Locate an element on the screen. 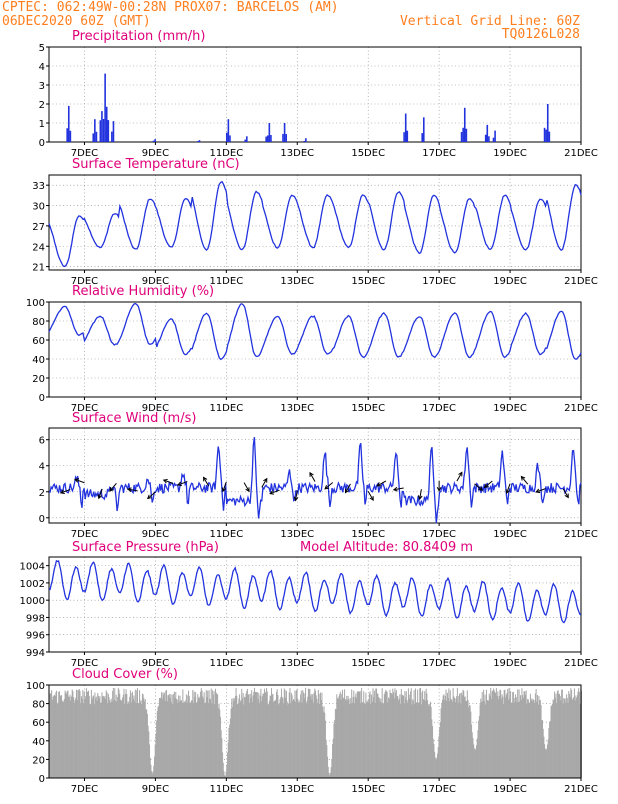  x-tick-label: 15DEC is located at coordinates (368, 281).